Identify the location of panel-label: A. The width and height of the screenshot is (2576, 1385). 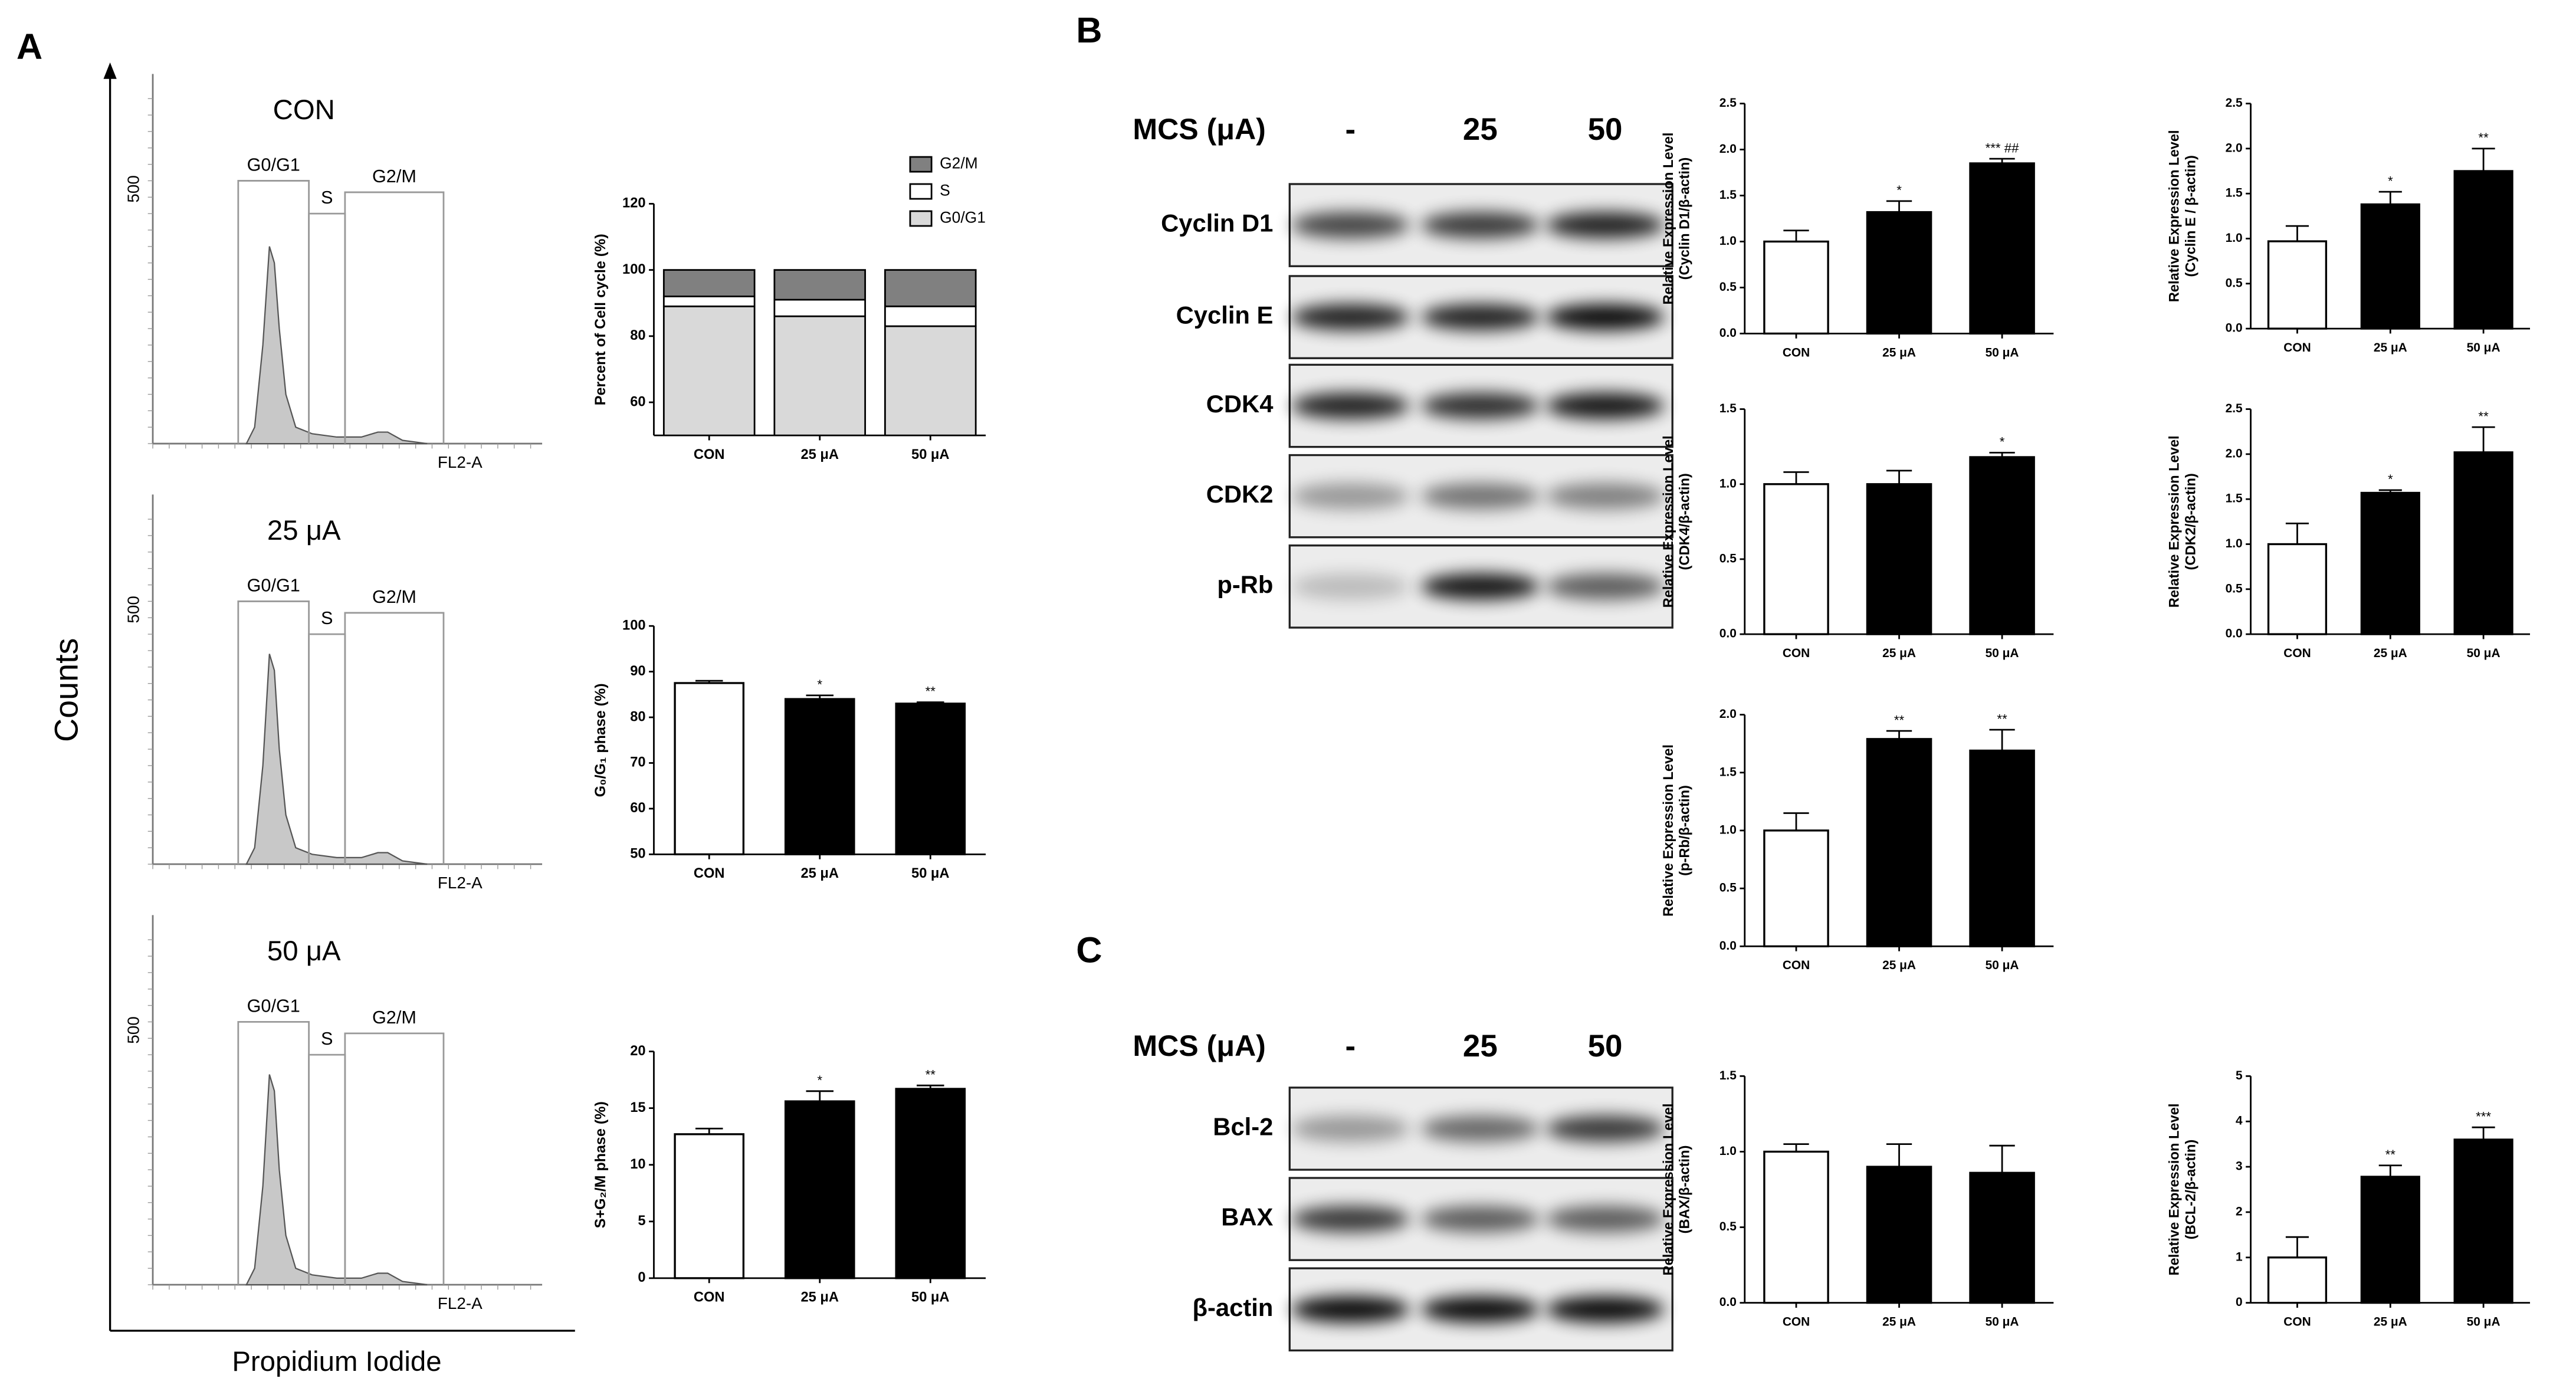
(29, 47).